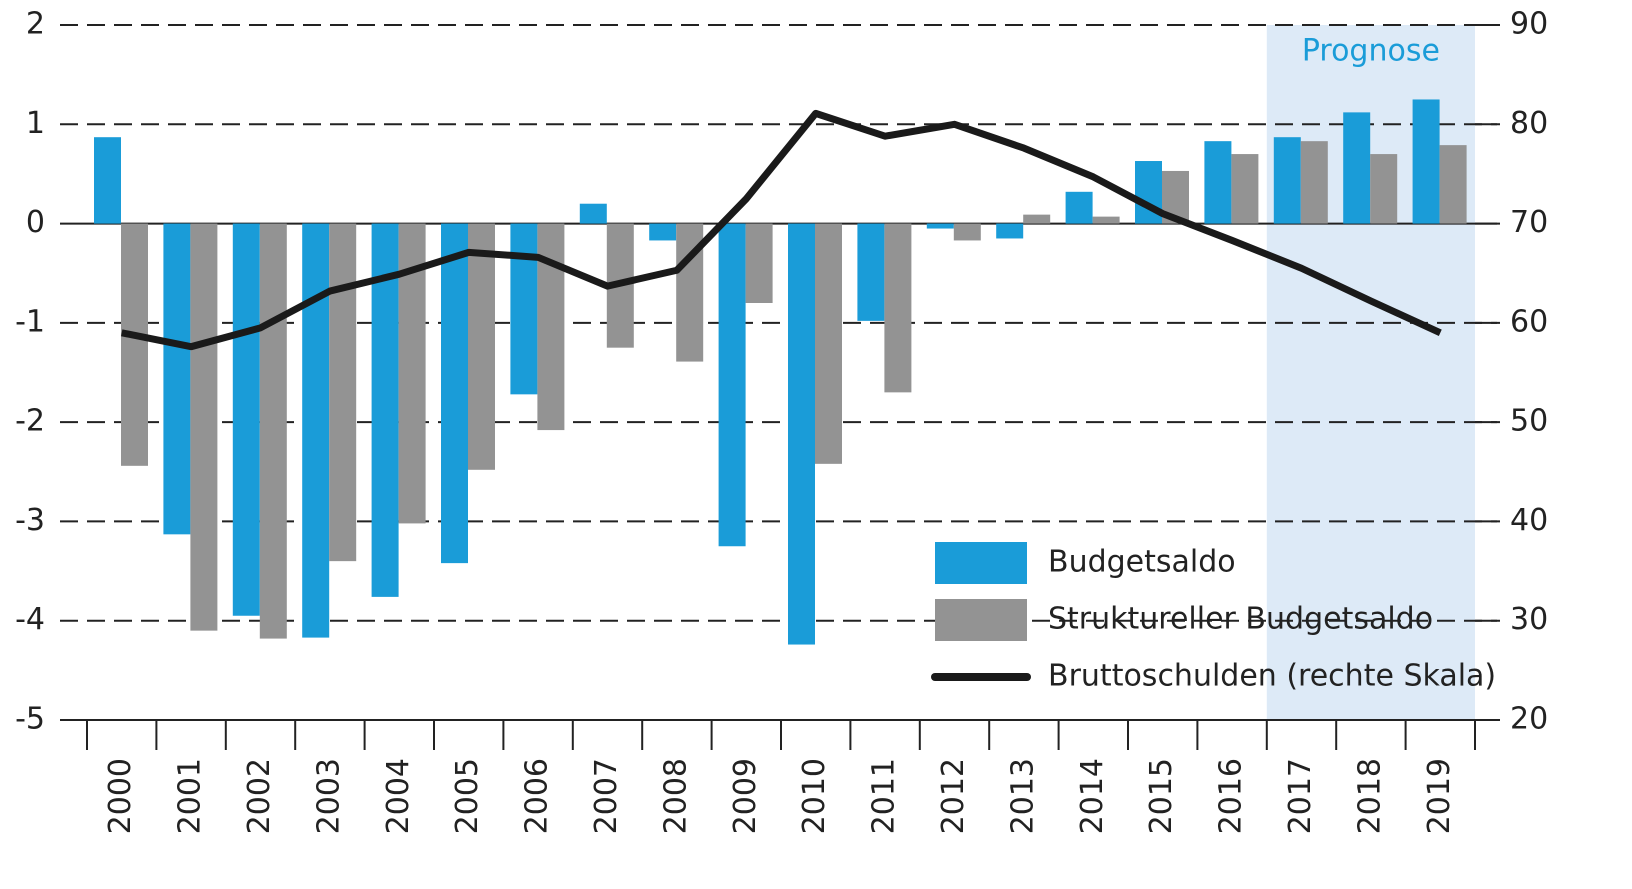 The image size is (1632, 889). What do you see at coordinates (1231, 796) in the screenshot?
I see `x-tick-label: 2016` at bounding box center [1231, 796].